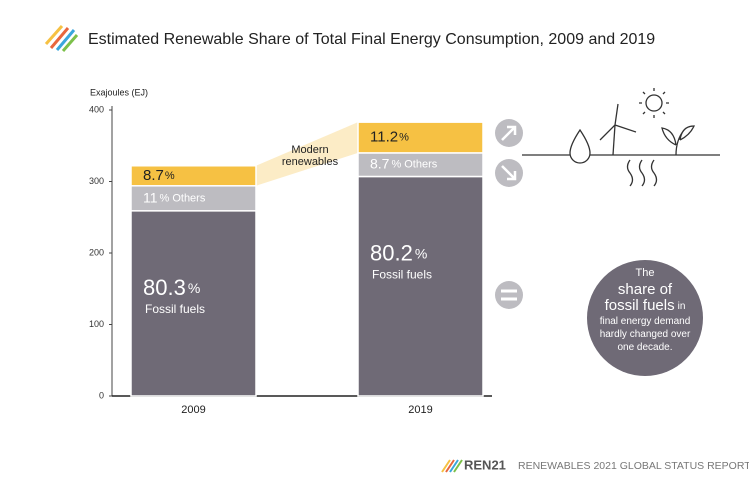  Describe the element at coordinates (309, 150) in the screenshot. I see `annotation: Modern` at that location.